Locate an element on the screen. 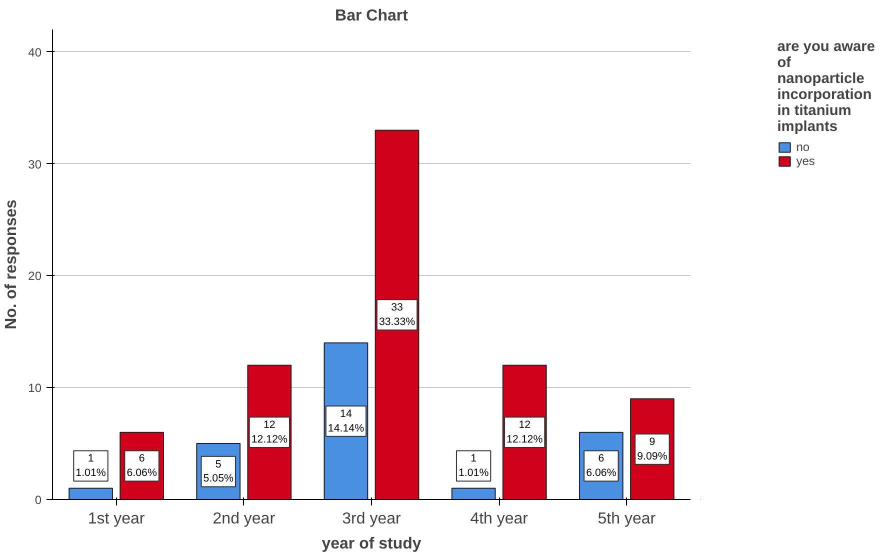 The image size is (896, 560). y-tick-label: 0 is located at coordinates (38, 500).